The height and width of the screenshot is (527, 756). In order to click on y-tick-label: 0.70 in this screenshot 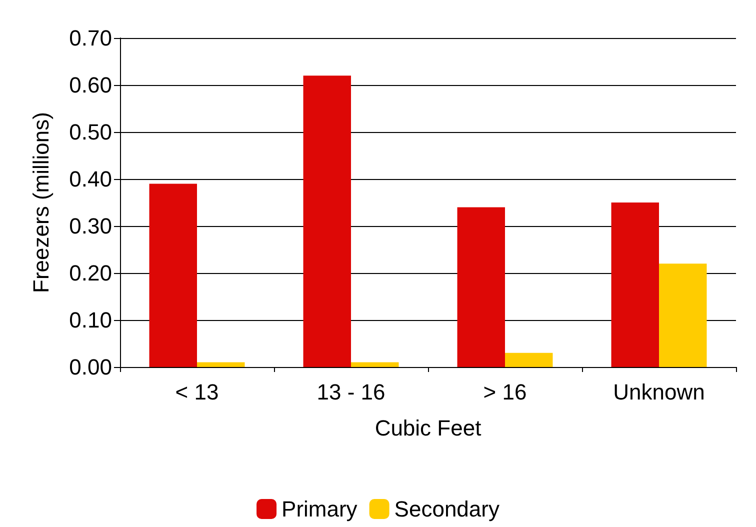, I will do `click(90, 38)`.